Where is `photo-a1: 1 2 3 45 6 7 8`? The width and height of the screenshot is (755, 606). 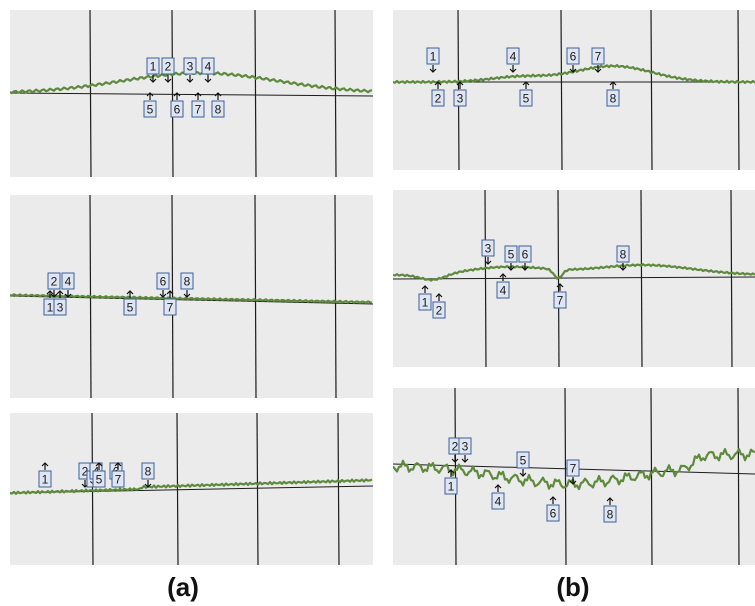 photo-a1: 1 2 3 45 6 7 8 is located at coordinates (191, 93).